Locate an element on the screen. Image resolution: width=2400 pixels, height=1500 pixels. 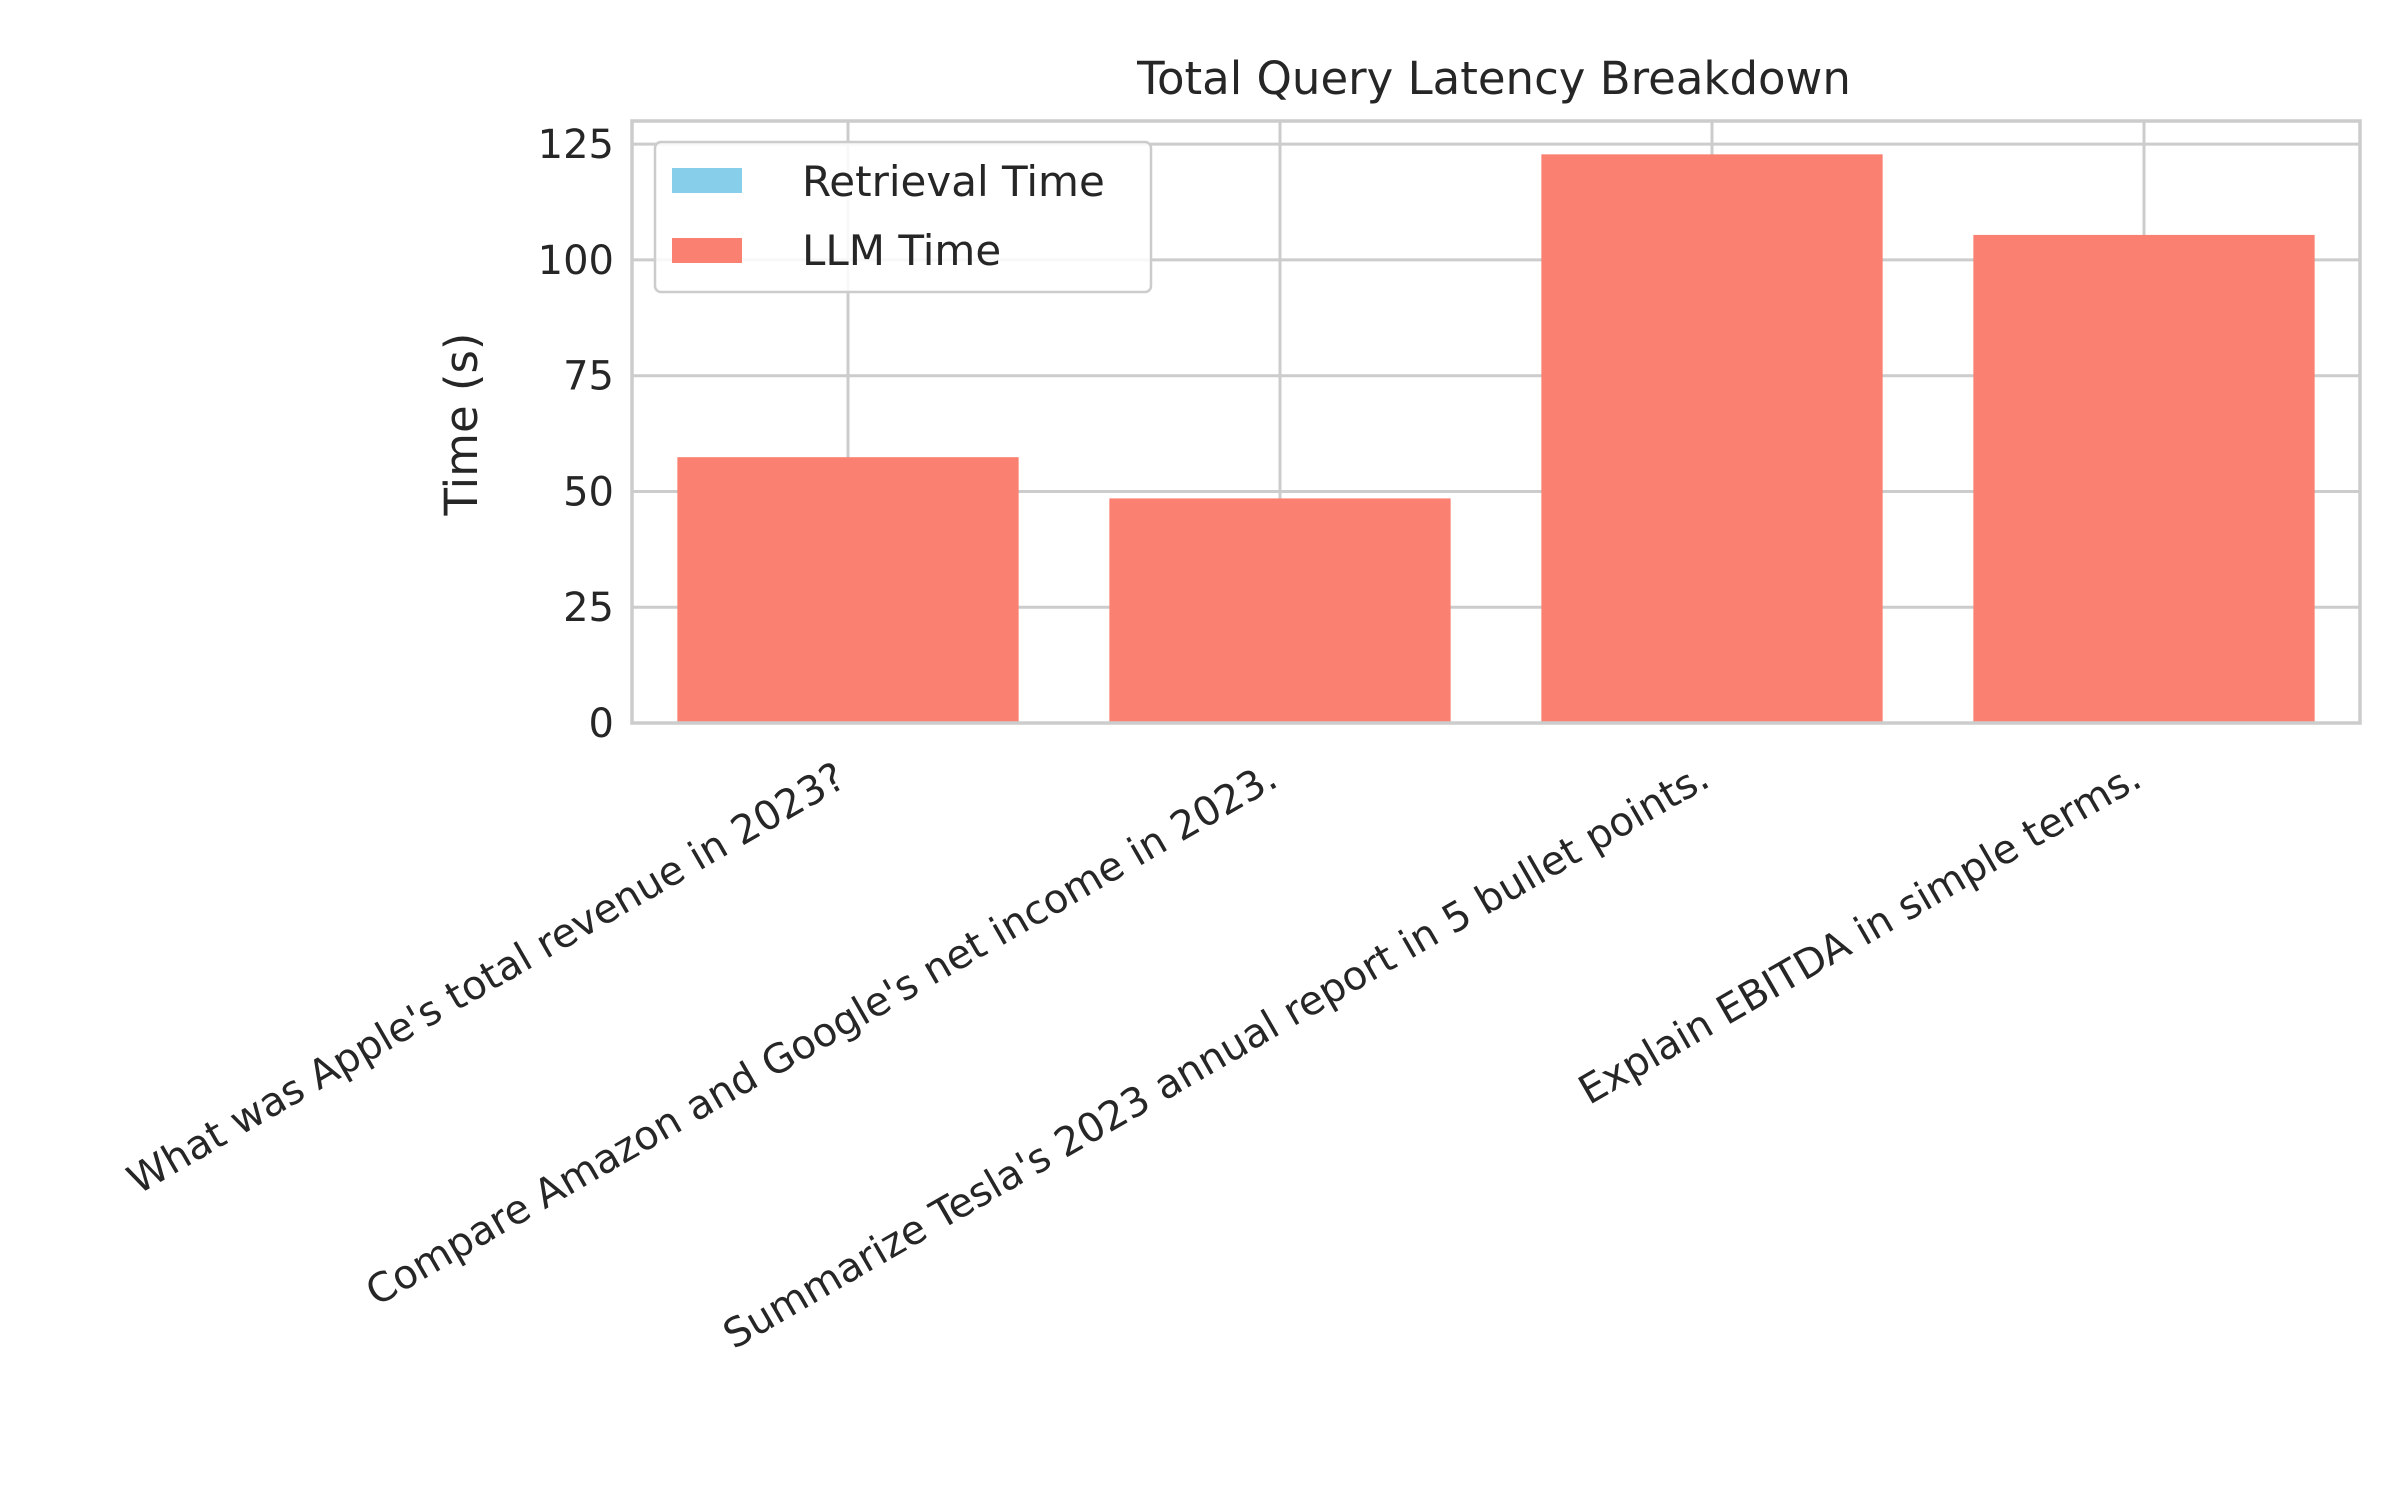
y-tick-label-50: 50 is located at coordinates (588, 492).